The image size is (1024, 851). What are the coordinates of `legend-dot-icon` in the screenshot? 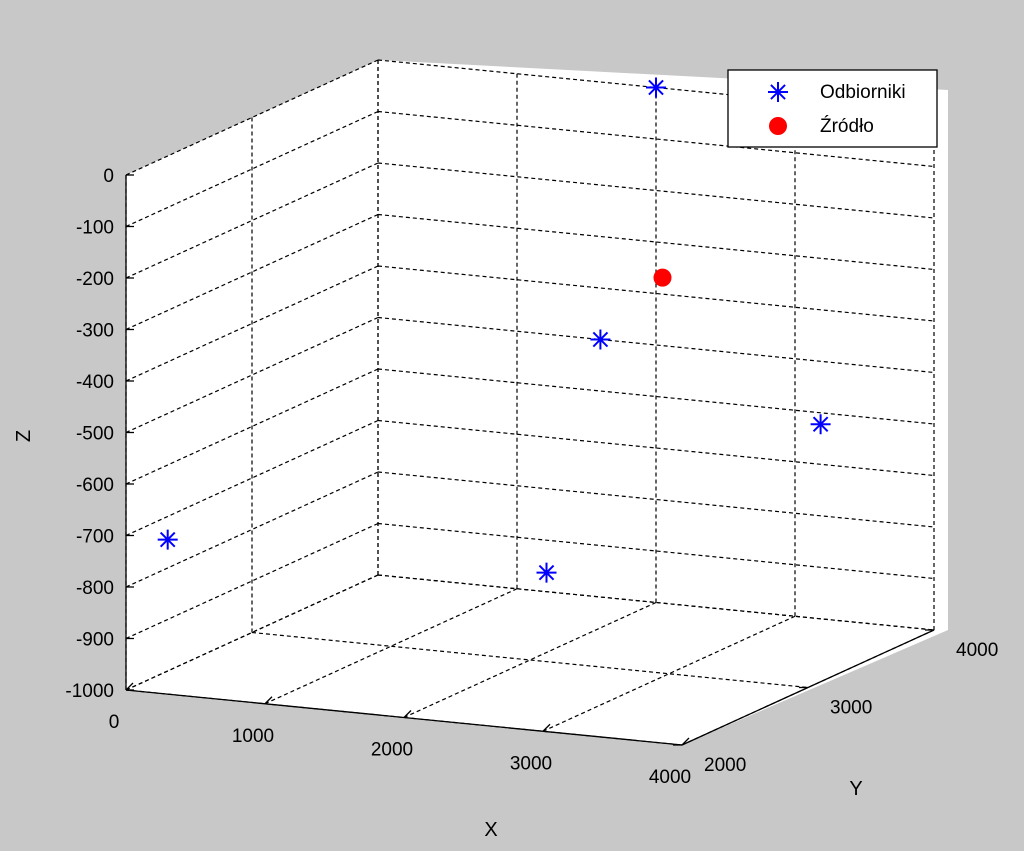 It's located at (778, 126).